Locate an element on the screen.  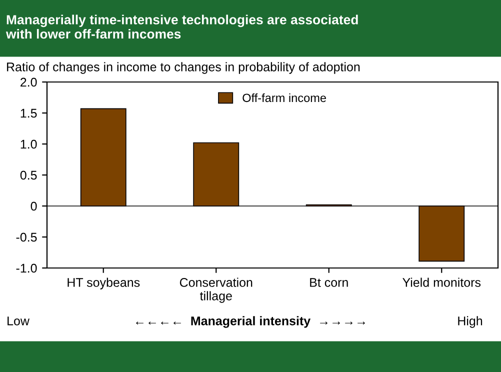
x-tick-label: Bt corn is located at coordinates (329, 282).